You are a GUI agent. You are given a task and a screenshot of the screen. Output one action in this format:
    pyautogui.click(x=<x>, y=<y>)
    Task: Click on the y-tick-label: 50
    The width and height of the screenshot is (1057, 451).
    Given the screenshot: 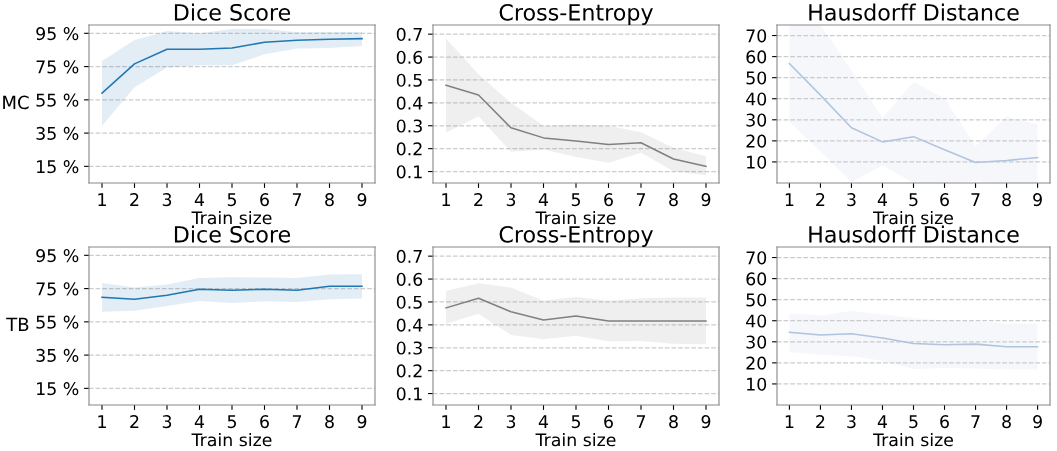 What is the action you would take?
    pyautogui.click(x=756, y=78)
    